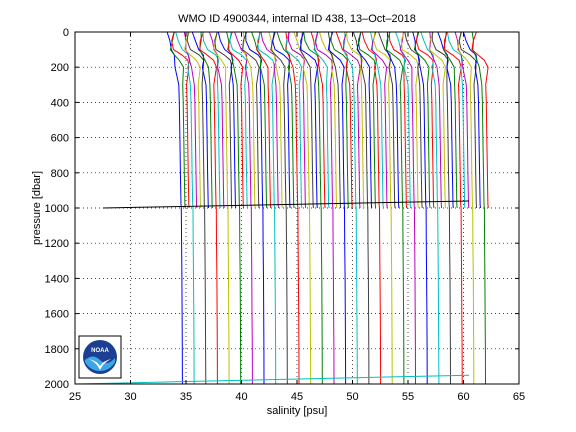  I want to click on x-tick-label: 30, so click(130, 397).